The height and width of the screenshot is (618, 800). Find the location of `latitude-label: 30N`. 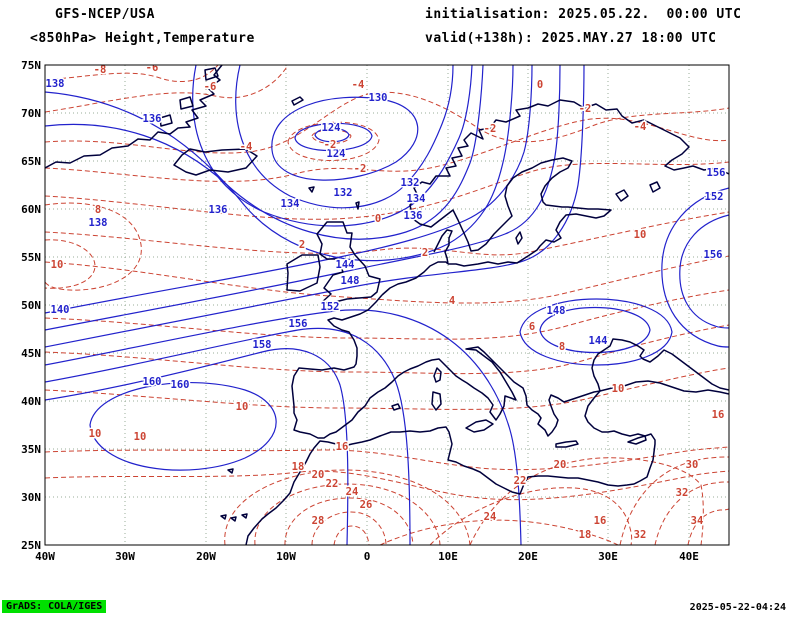

latitude-label: 30N is located at coordinates (31, 497).